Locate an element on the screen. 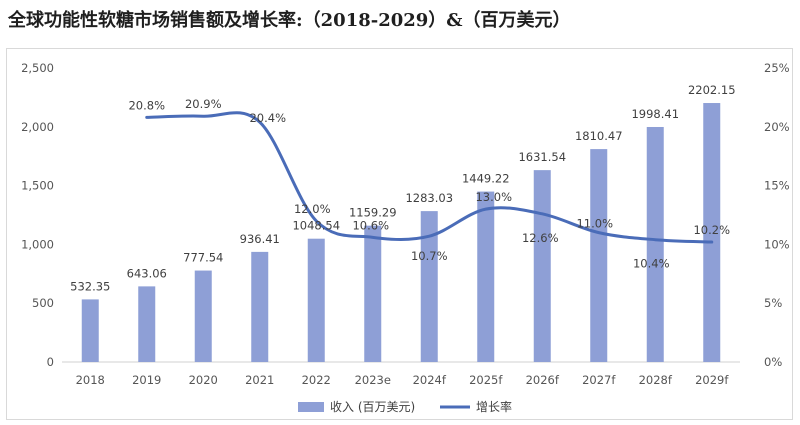  legend-line-label: 增长率 is located at coordinates (494, 406).